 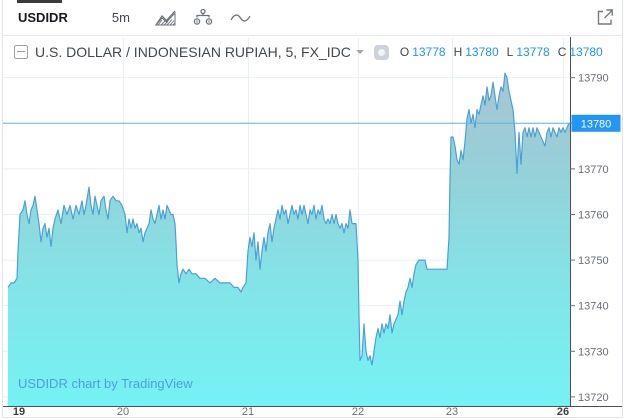 I want to click on chevron-down-icon, so click(x=359, y=52).